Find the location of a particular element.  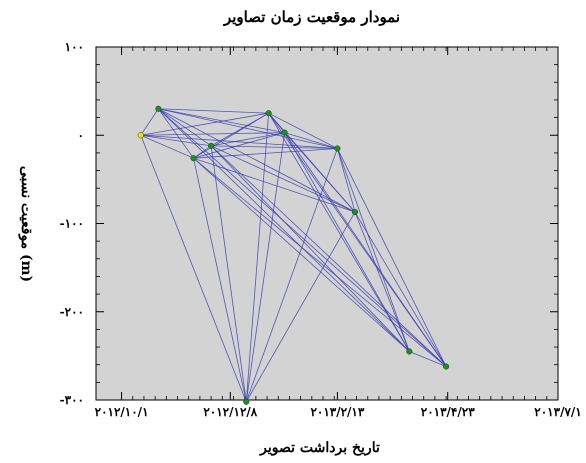

y-axis-label: موقعیت نسبی (m) is located at coordinates (26, 224).